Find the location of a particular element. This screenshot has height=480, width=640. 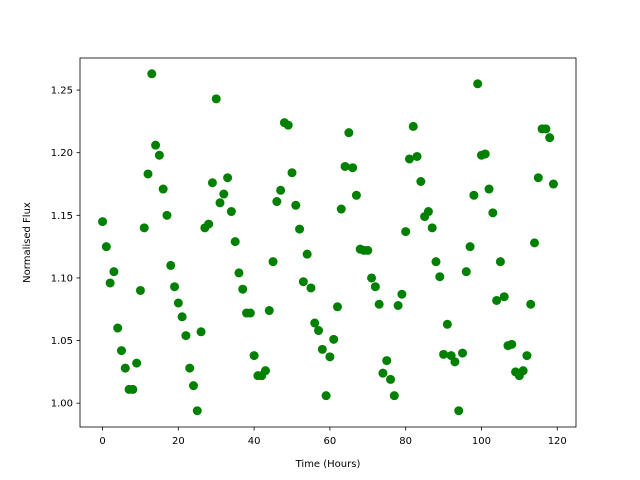

y-tick-label: 1.25 is located at coordinates (62, 91).